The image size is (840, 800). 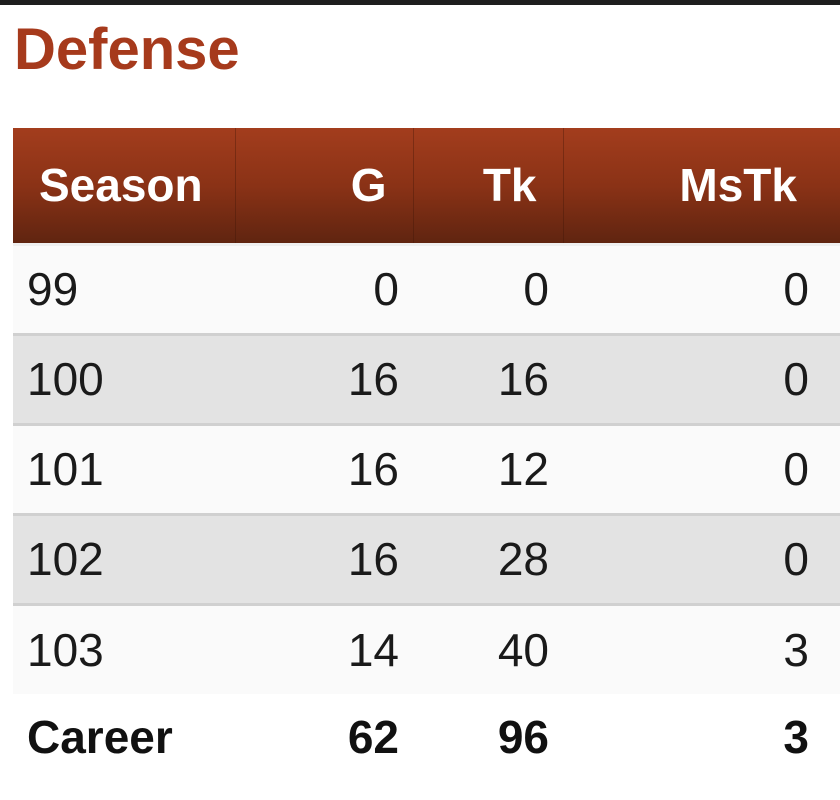 What do you see at coordinates (65, 379) in the screenshot?
I see `cell-season: 100` at bounding box center [65, 379].